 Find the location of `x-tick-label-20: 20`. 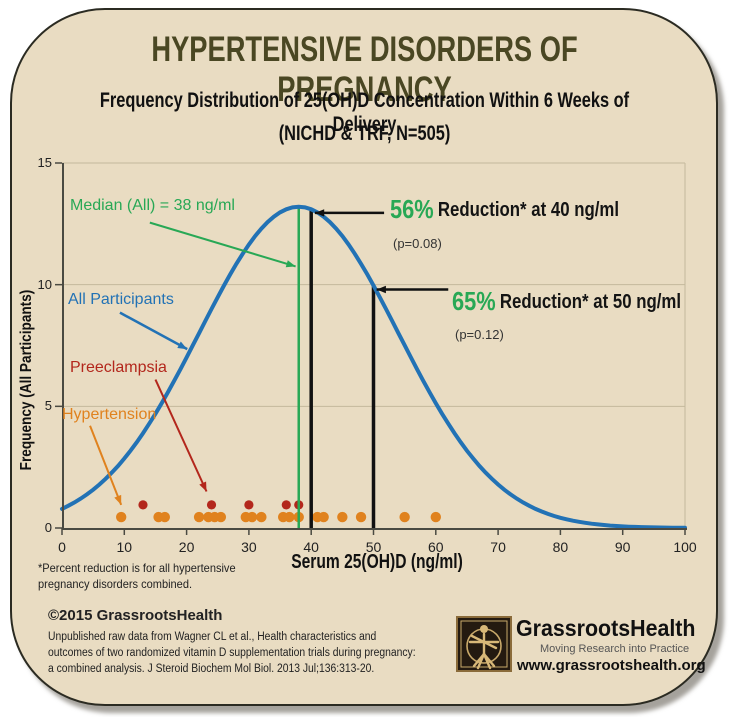

x-tick-label-20: 20 is located at coordinates (186, 547).